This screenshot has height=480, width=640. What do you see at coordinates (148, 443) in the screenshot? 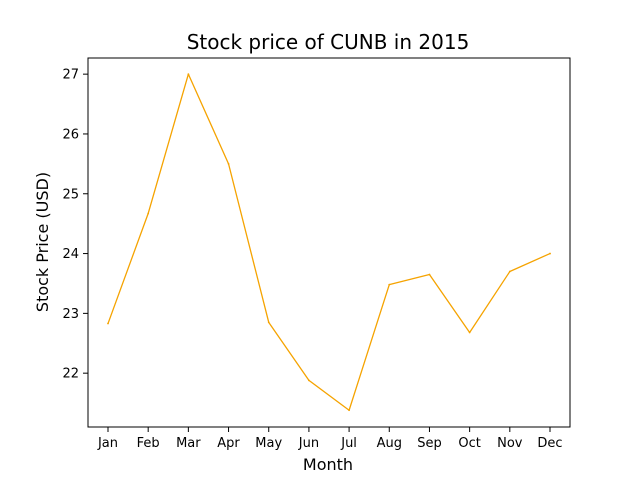
I see `x-tick-label: Feb` at bounding box center [148, 443].